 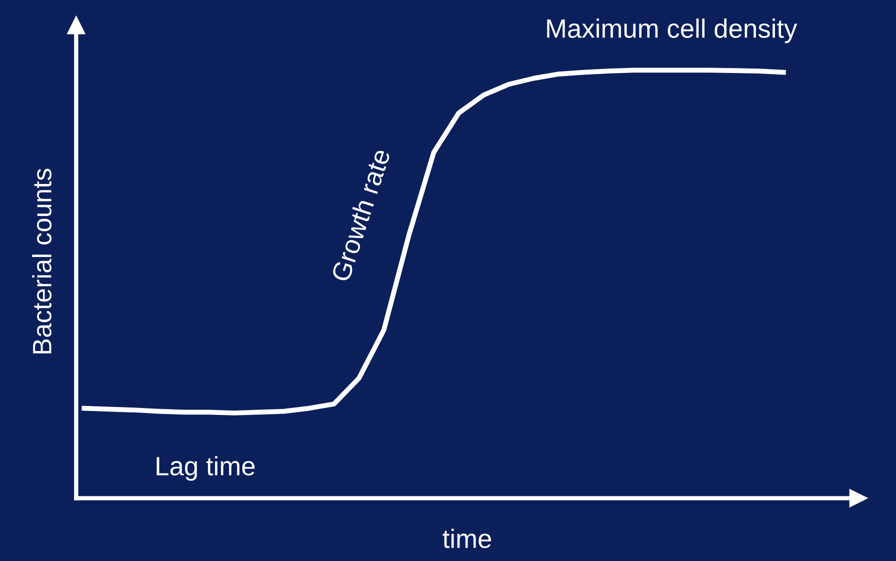 What do you see at coordinates (467, 538) in the screenshot?
I see `x-axis-title: time` at bounding box center [467, 538].